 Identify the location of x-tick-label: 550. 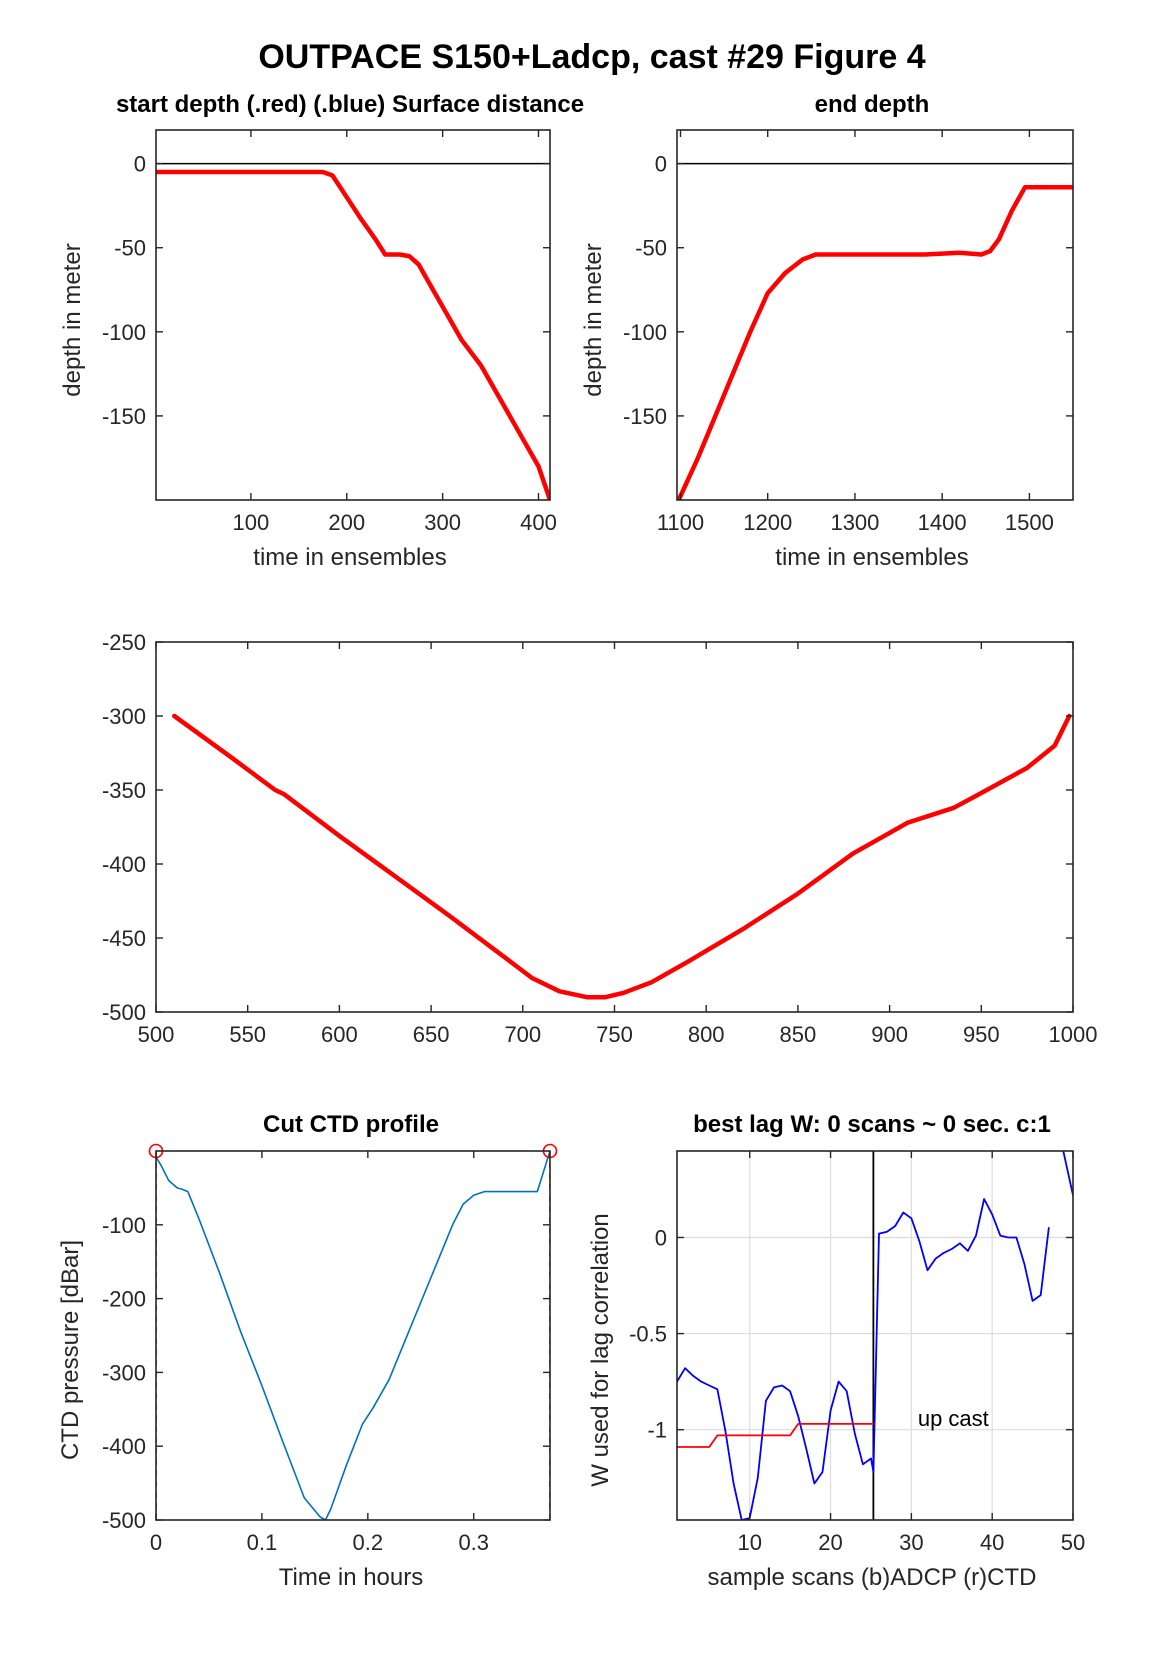
(247, 1034).